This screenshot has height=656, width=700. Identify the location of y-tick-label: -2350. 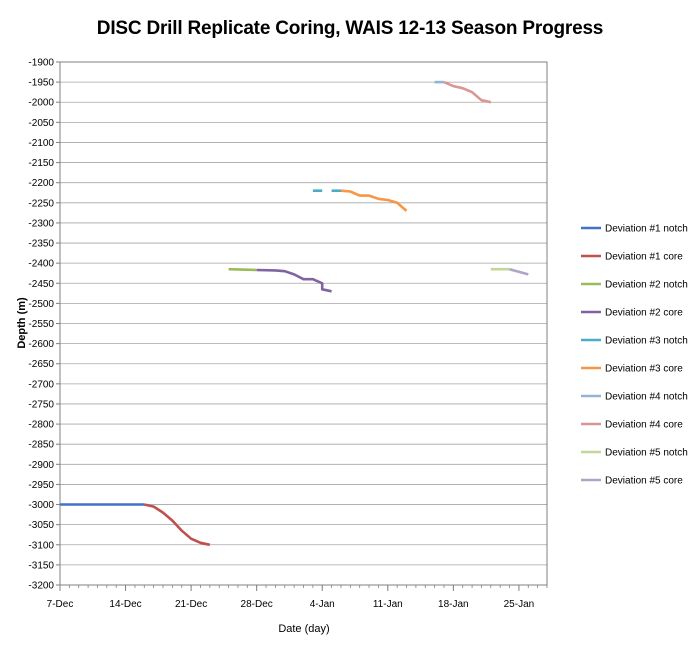
(41, 244).